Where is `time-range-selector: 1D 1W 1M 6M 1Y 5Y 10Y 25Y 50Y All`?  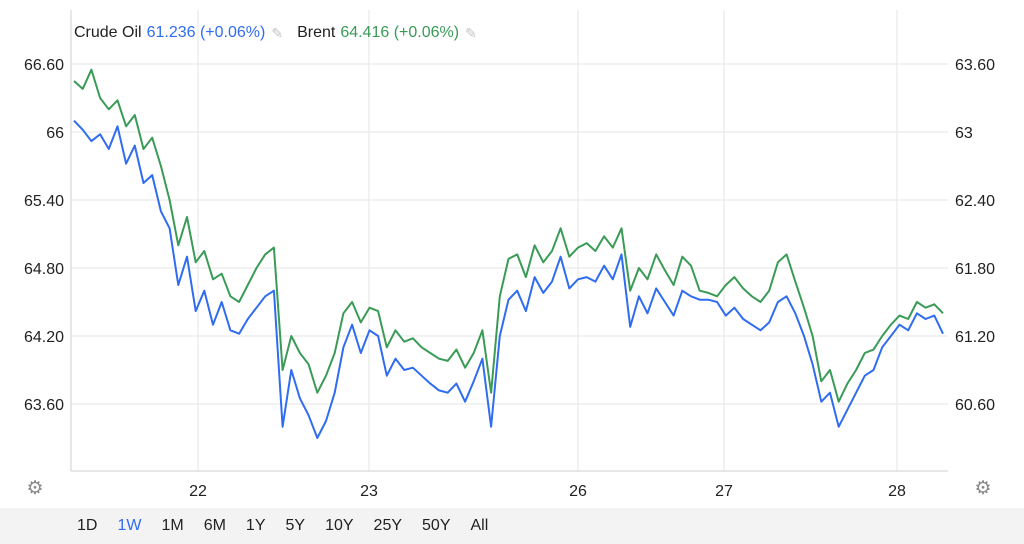
time-range-selector: 1D 1W 1M 6M 1Y 5Y 10Y 25Y 50Y All is located at coordinates (512, 526).